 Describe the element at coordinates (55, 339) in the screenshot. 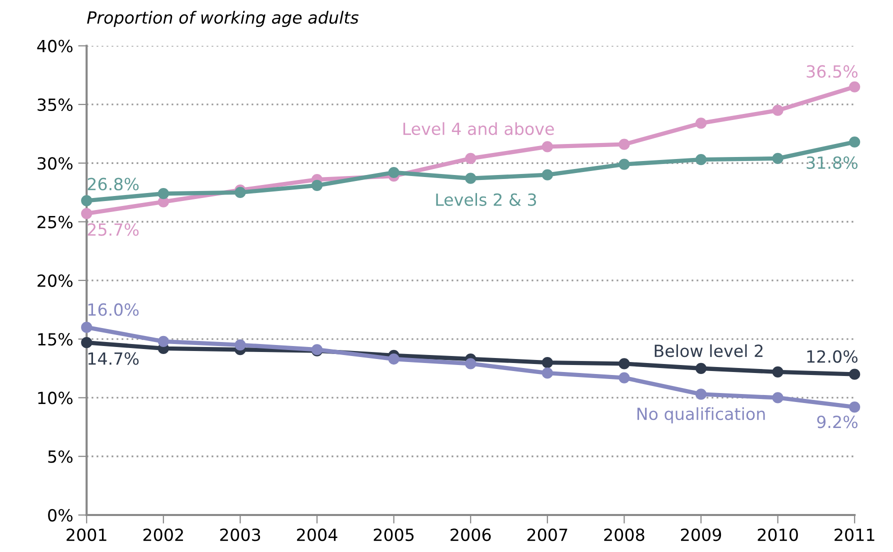

I see `y-tick-label: 15%` at that location.